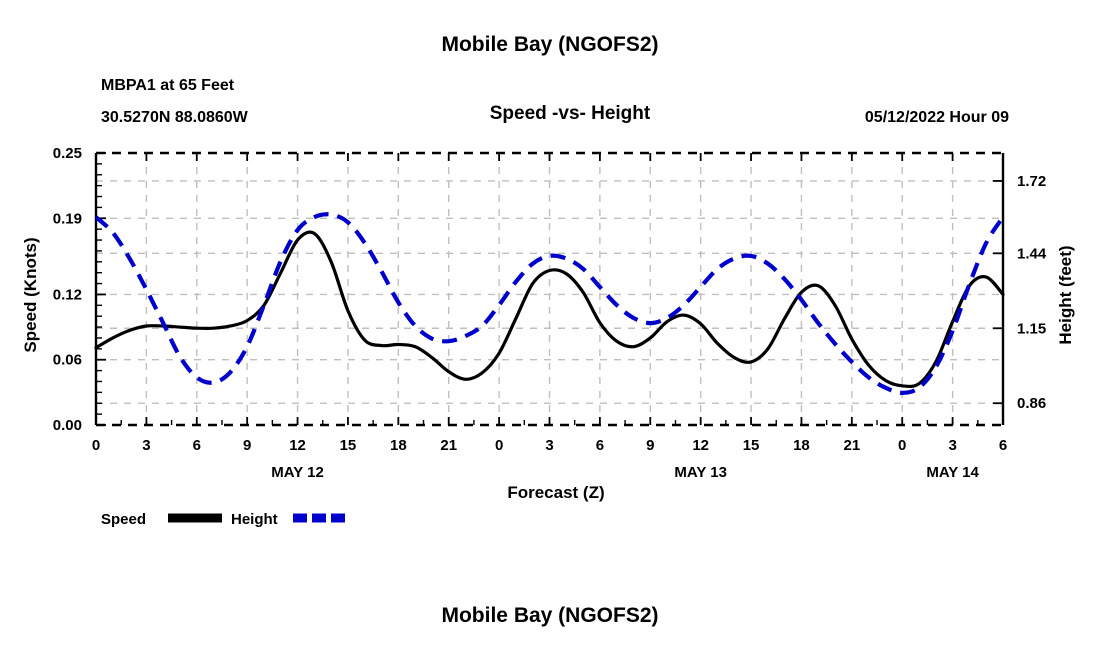 This screenshot has width=1100, height=650. Describe the element at coordinates (67, 360) in the screenshot. I see `y-tick-label: 0.06` at that location.